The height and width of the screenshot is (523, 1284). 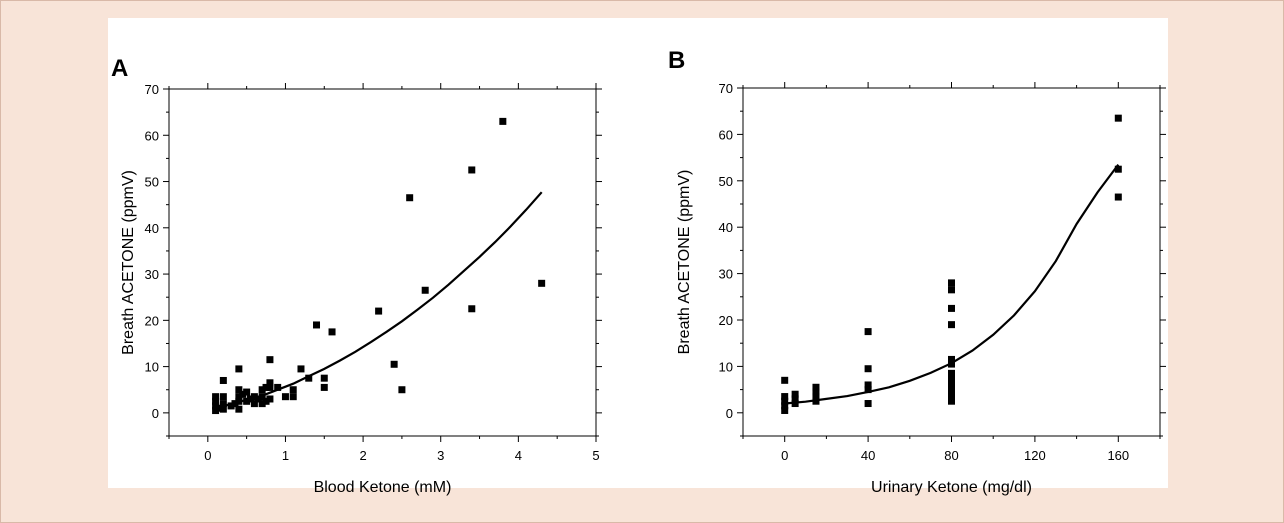 I want to click on y-tick-label-a: 10, so click(x=152, y=367).